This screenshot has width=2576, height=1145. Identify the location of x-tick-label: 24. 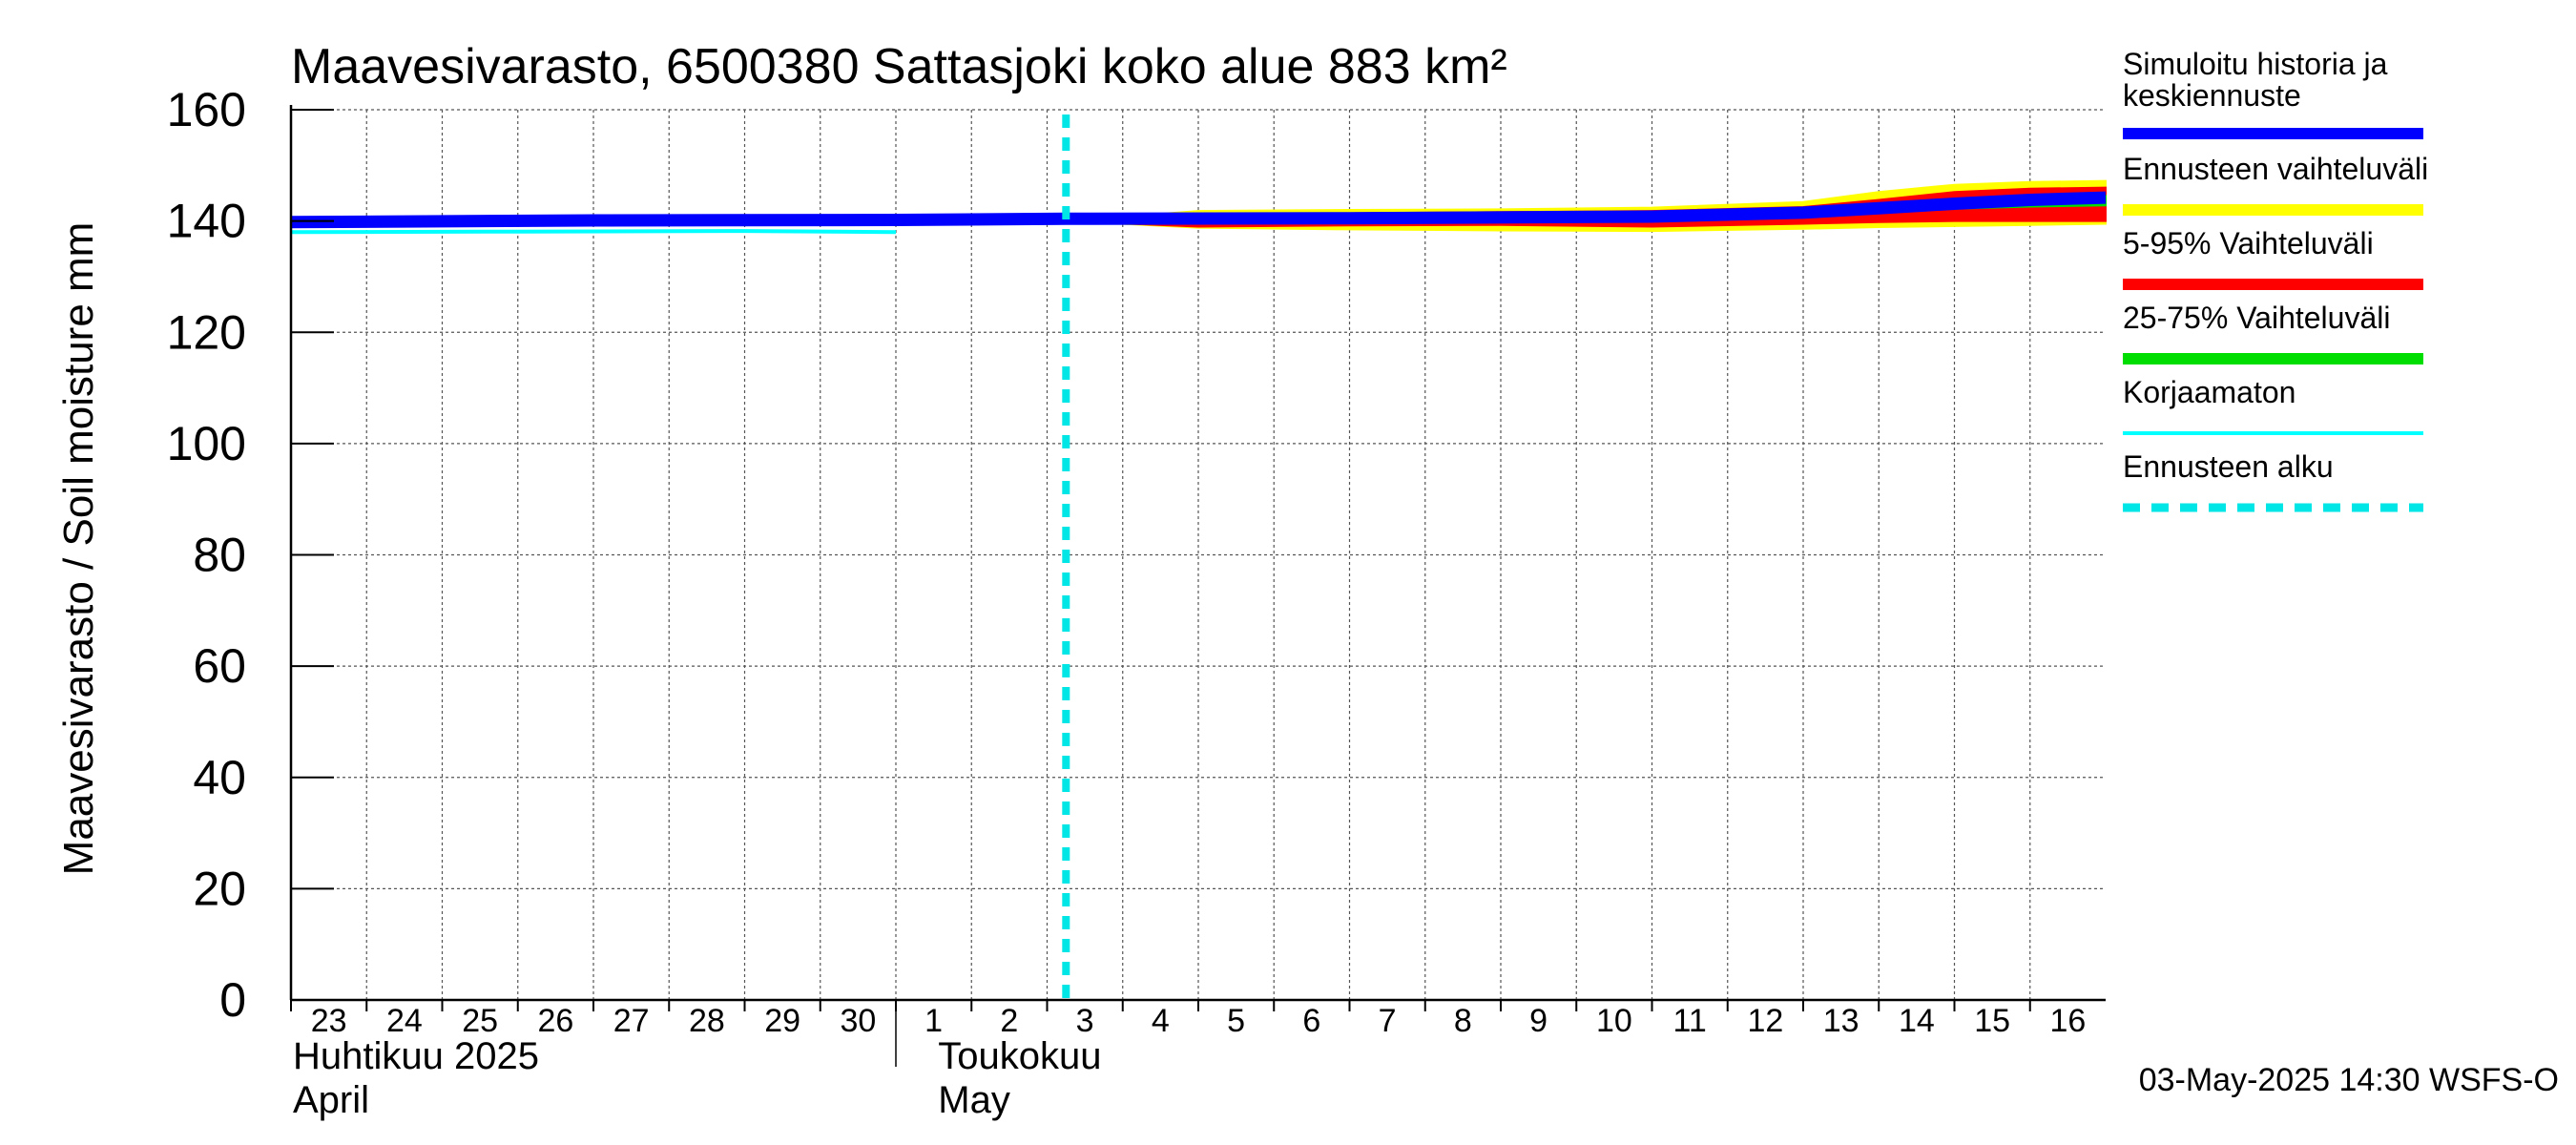
(404, 1021).